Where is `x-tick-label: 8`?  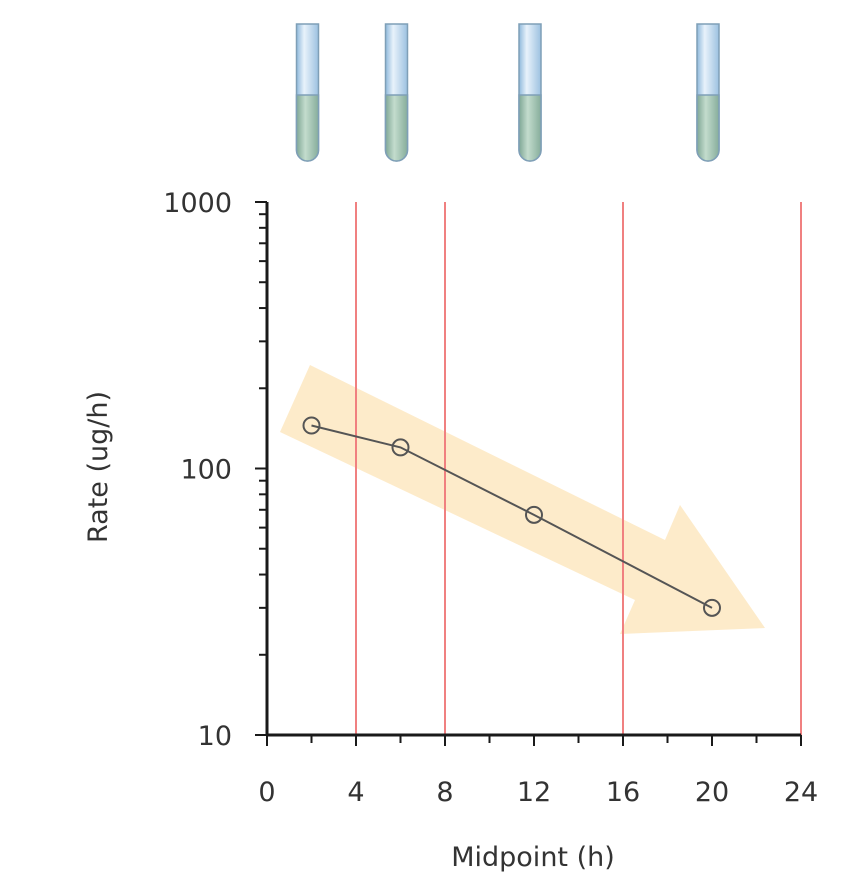 x-tick-label: 8 is located at coordinates (444, 792).